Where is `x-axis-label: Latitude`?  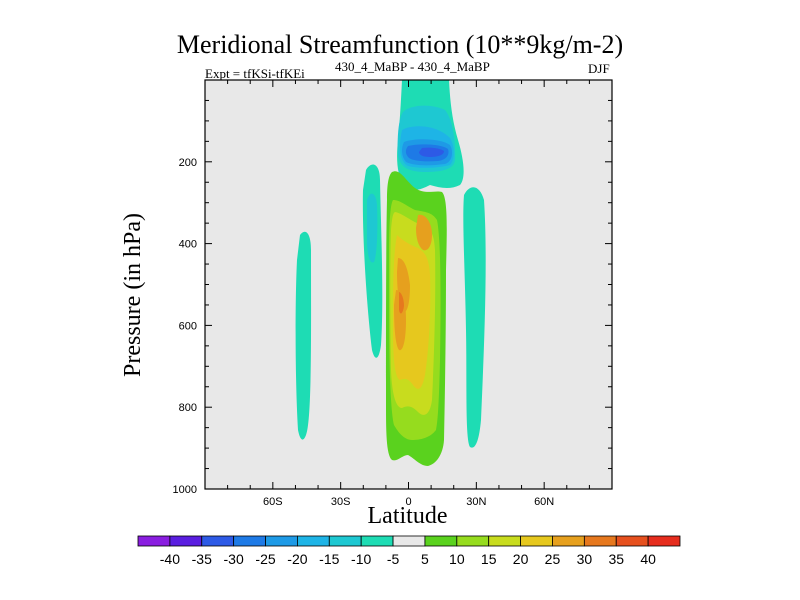 x-axis-label: Latitude is located at coordinates (407, 516).